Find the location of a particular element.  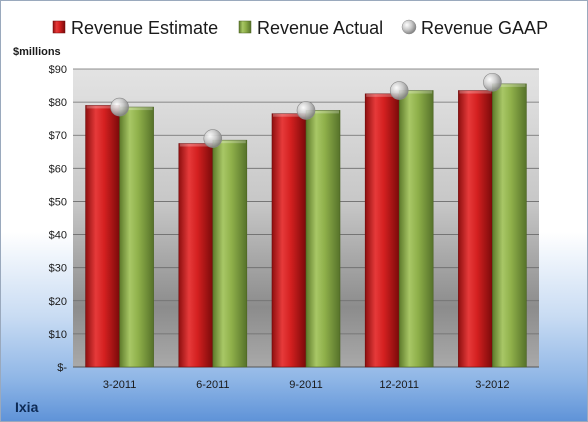

x-axis-ticks: 3-2011 6-2011 9-2011 12-2011 3-2012 is located at coordinates (306, 385).